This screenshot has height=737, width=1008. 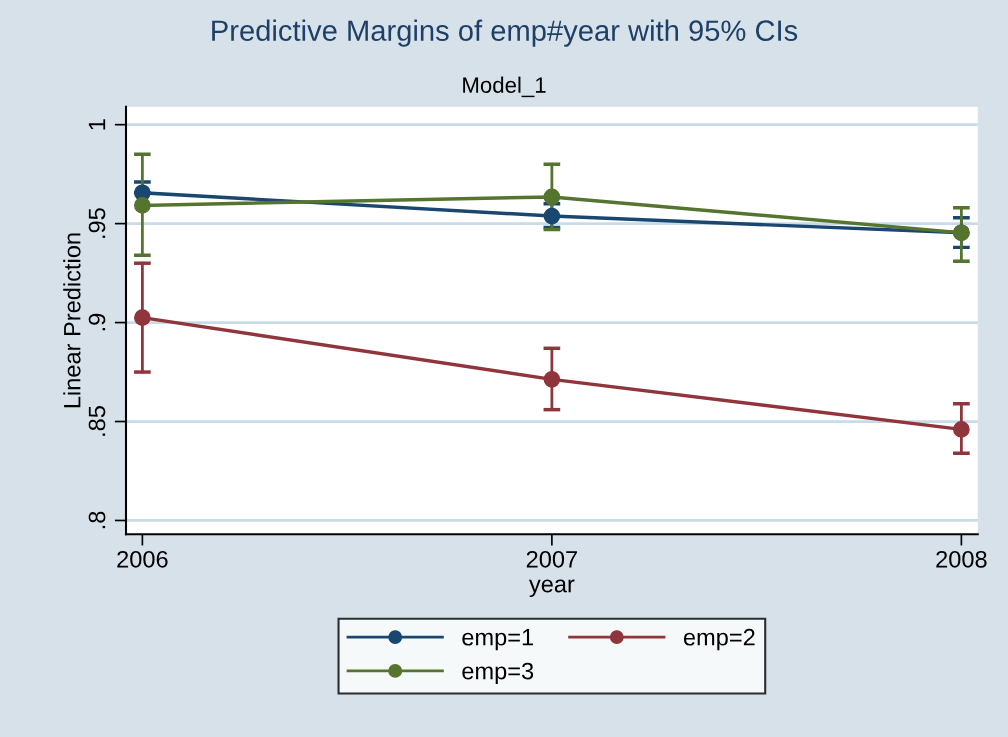 I want to click on x-axis-title: year, so click(x=551, y=588).